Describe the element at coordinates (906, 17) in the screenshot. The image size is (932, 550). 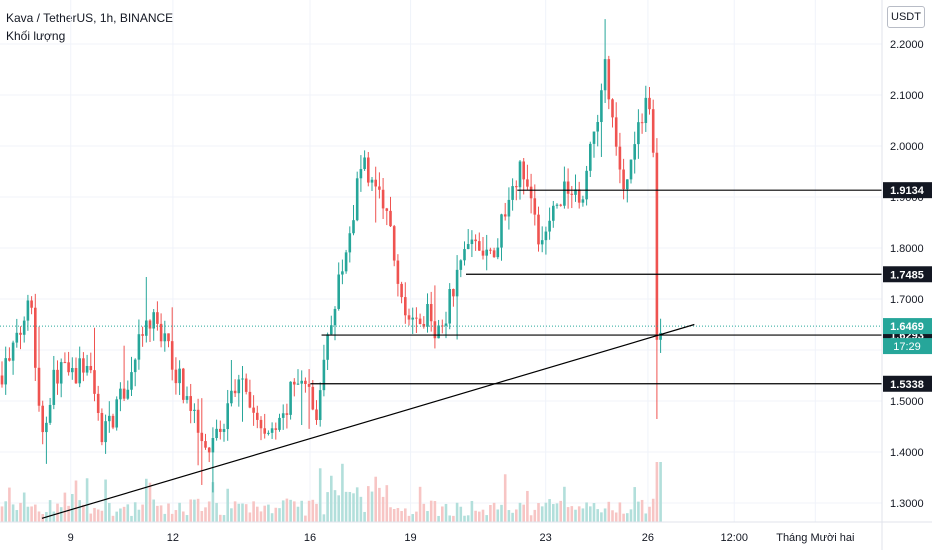
I see `currency-button: USDT` at that location.